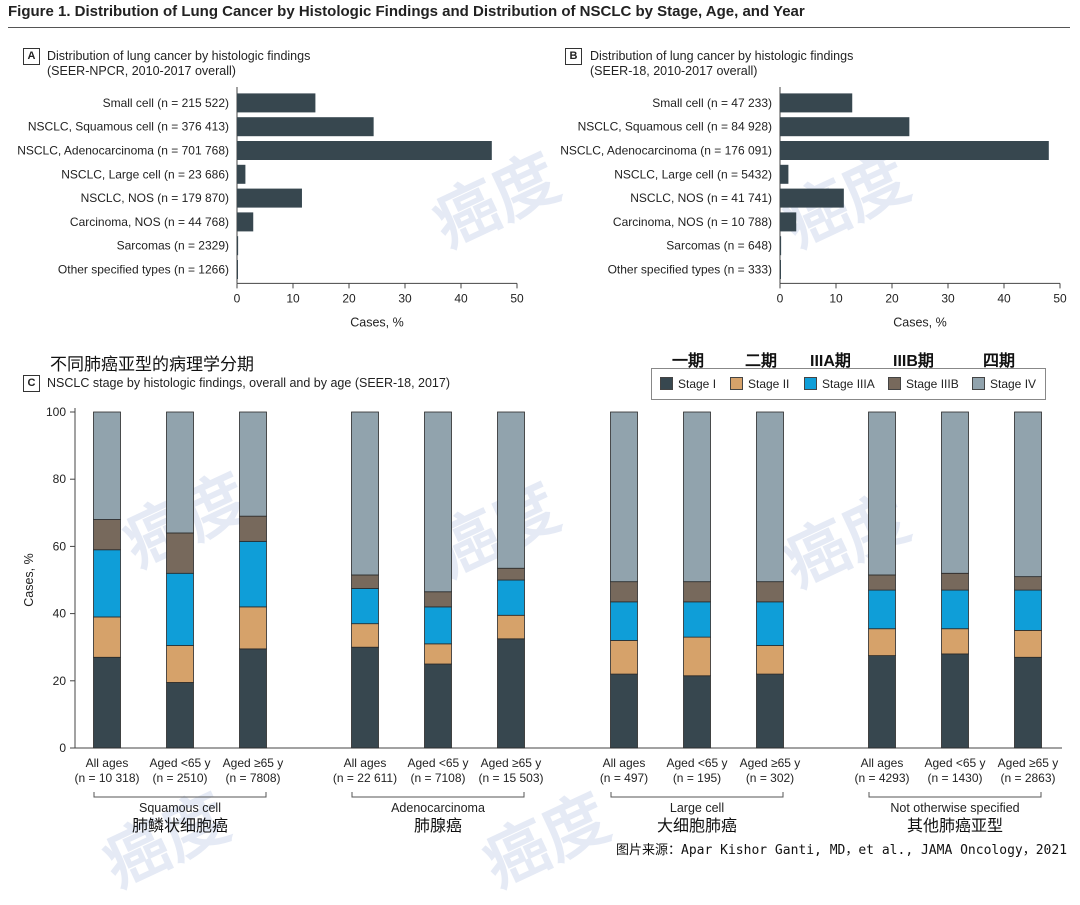  I want to click on bar-n-label: (n = 7108), so click(437, 778).